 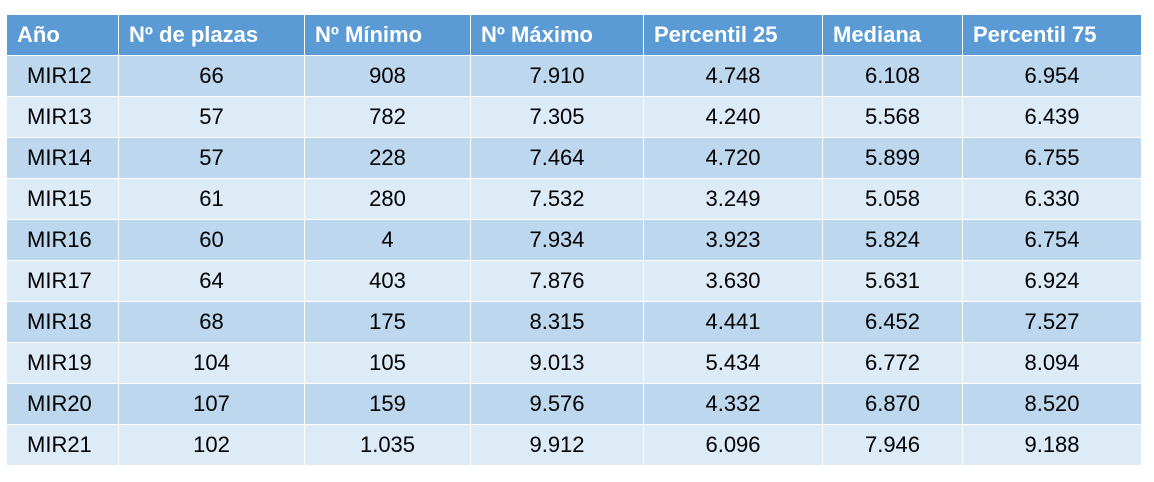 I want to click on value-cell: 3.249, so click(x=733, y=199).